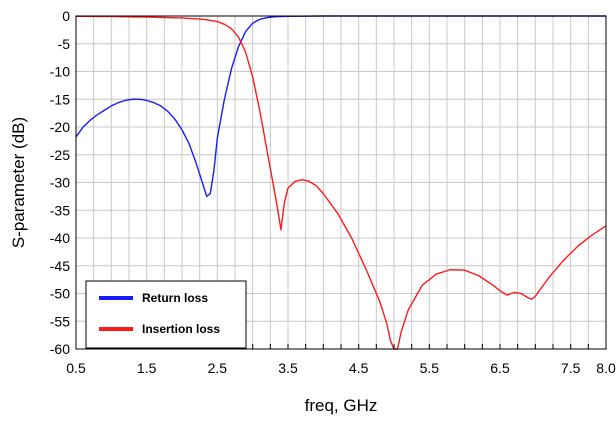  Describe the element at coordinates (359, 368) in the screenshot. I see `x-tick-label: 4.5` at that location.